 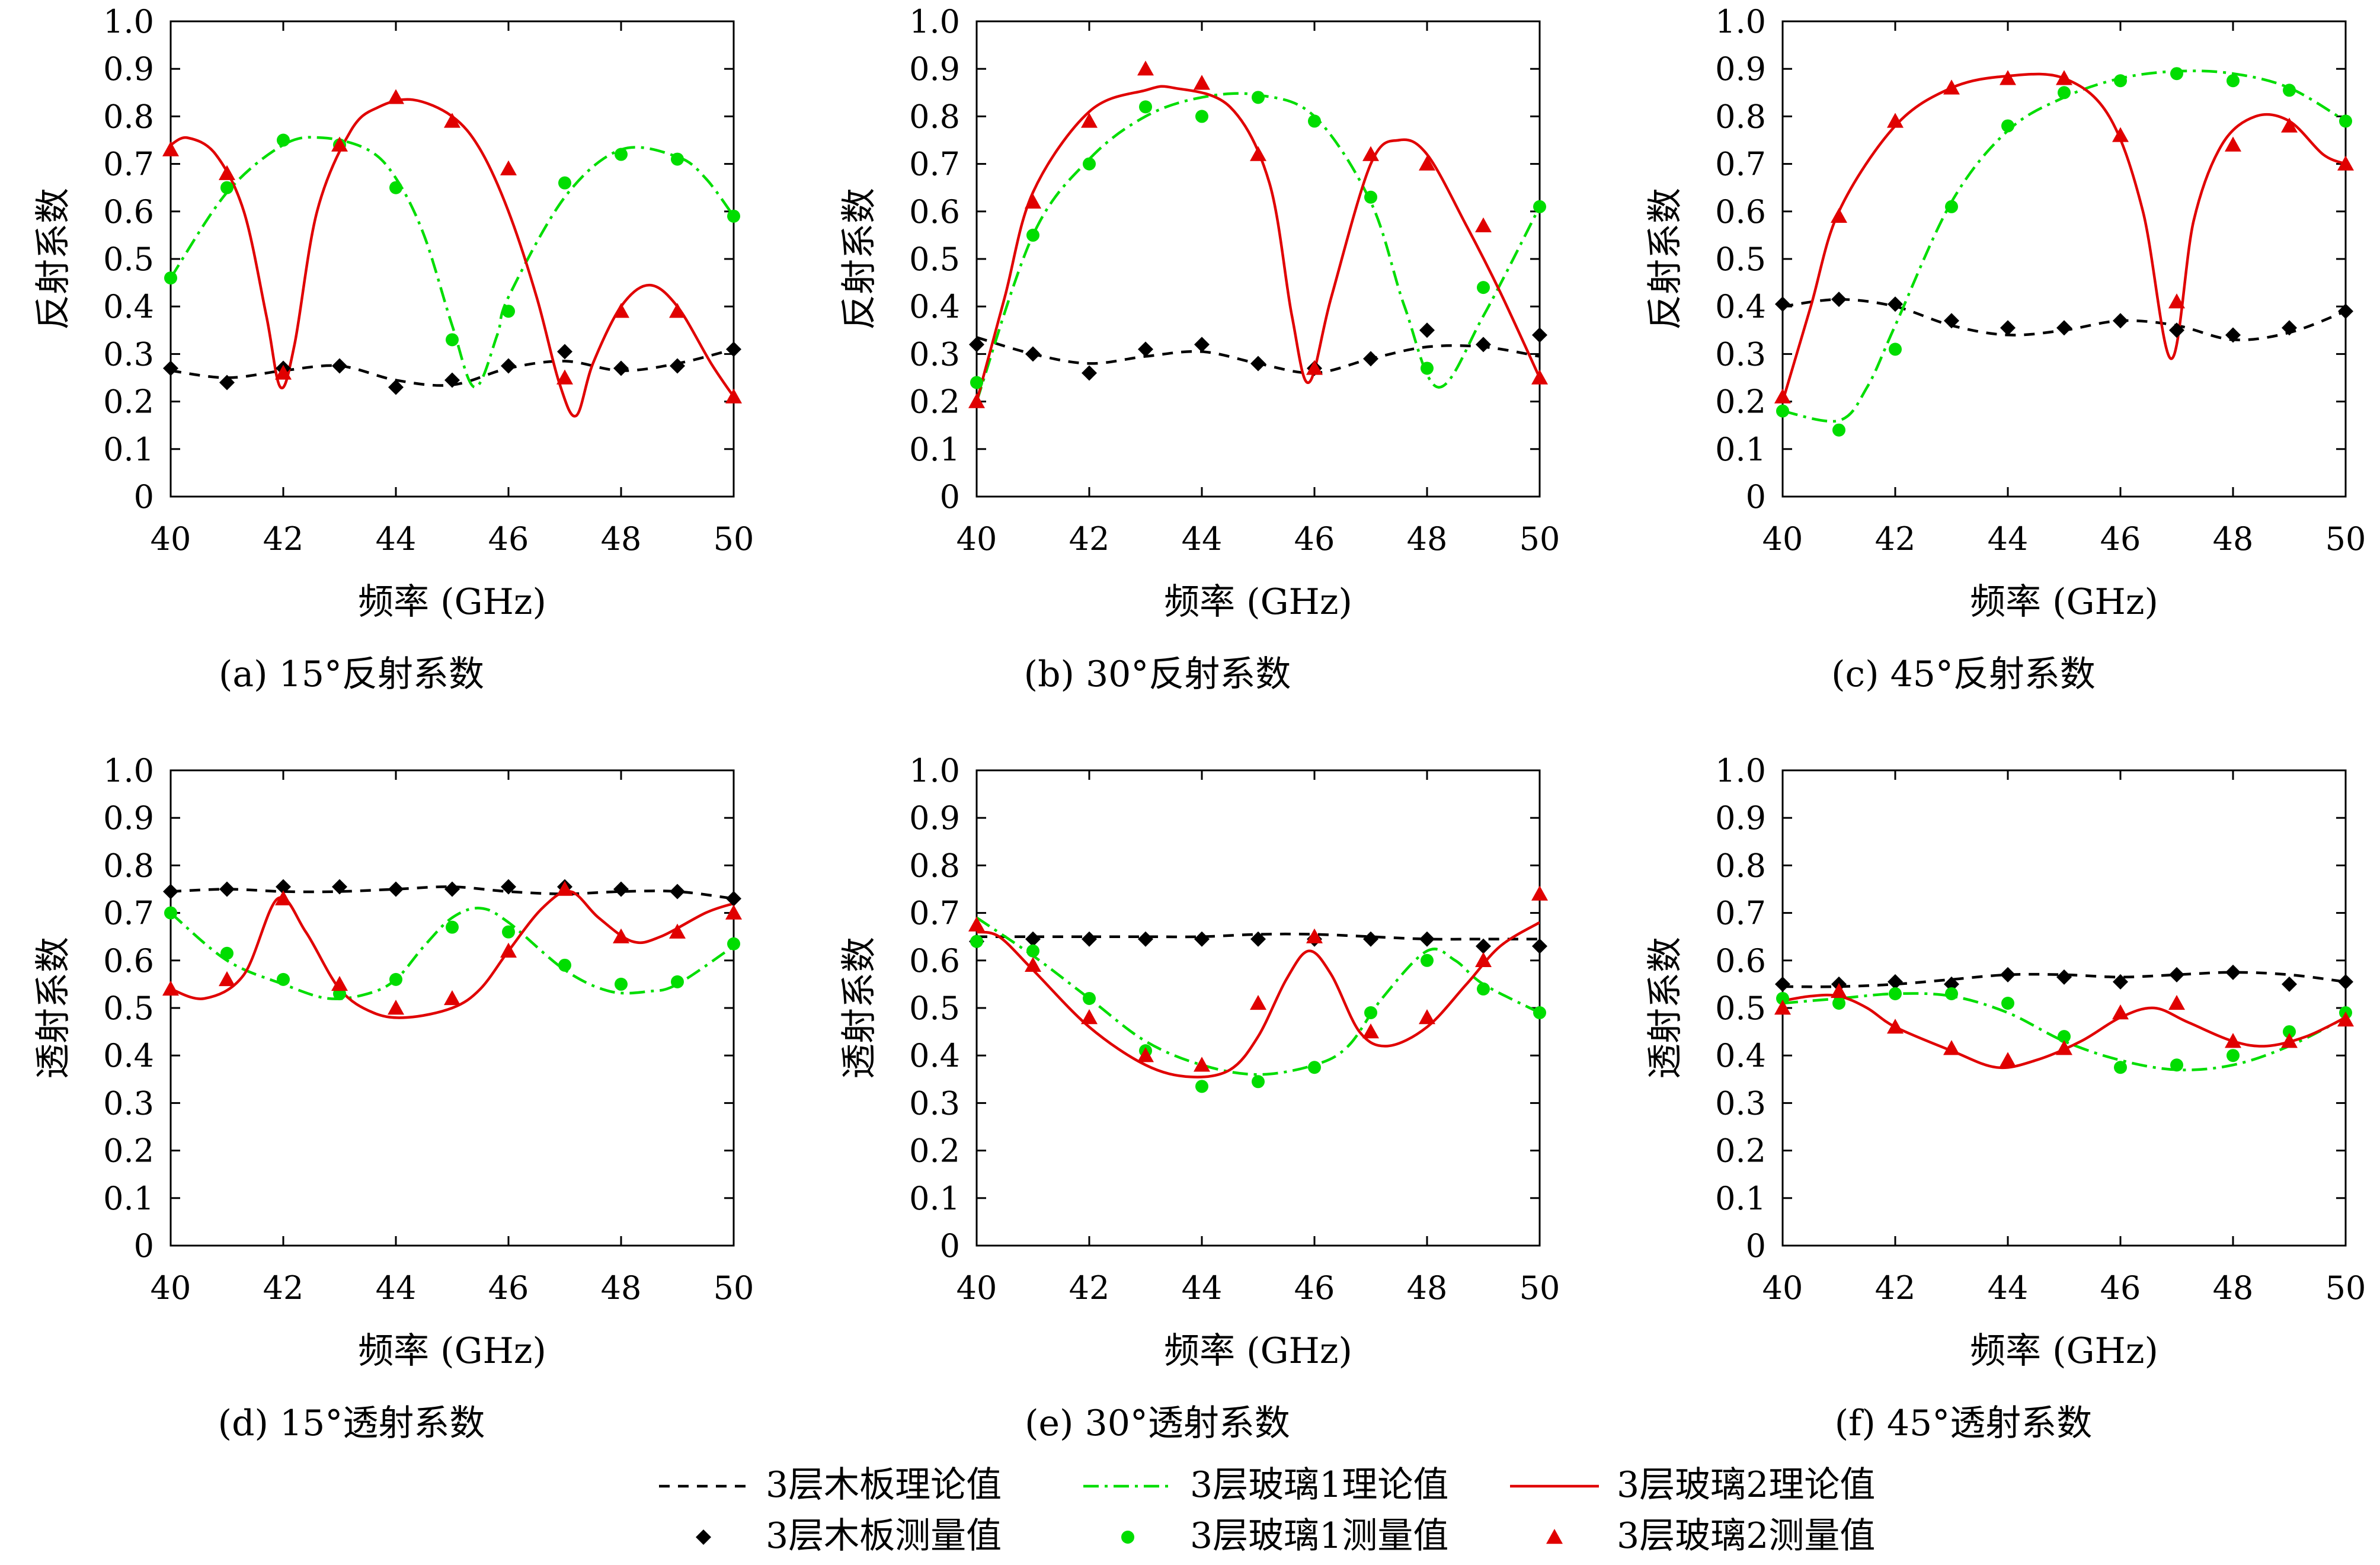 What do you see at coordinates (1741, 1151) in the screenshot?
I see `y-tick-label: 0.2` at bounding box center [1741, 1151].